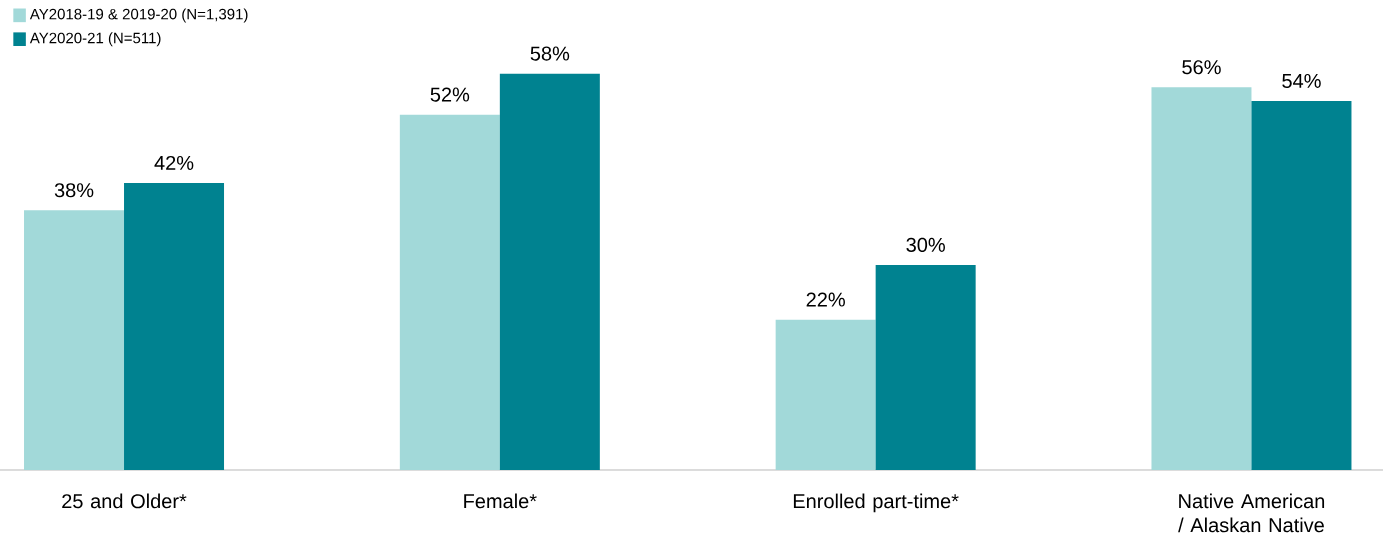 This screenshot has height=548, width=1383. Describe the element at coordinates (825, 299) in the screenshot. I see `data-label: 22%` at that location.